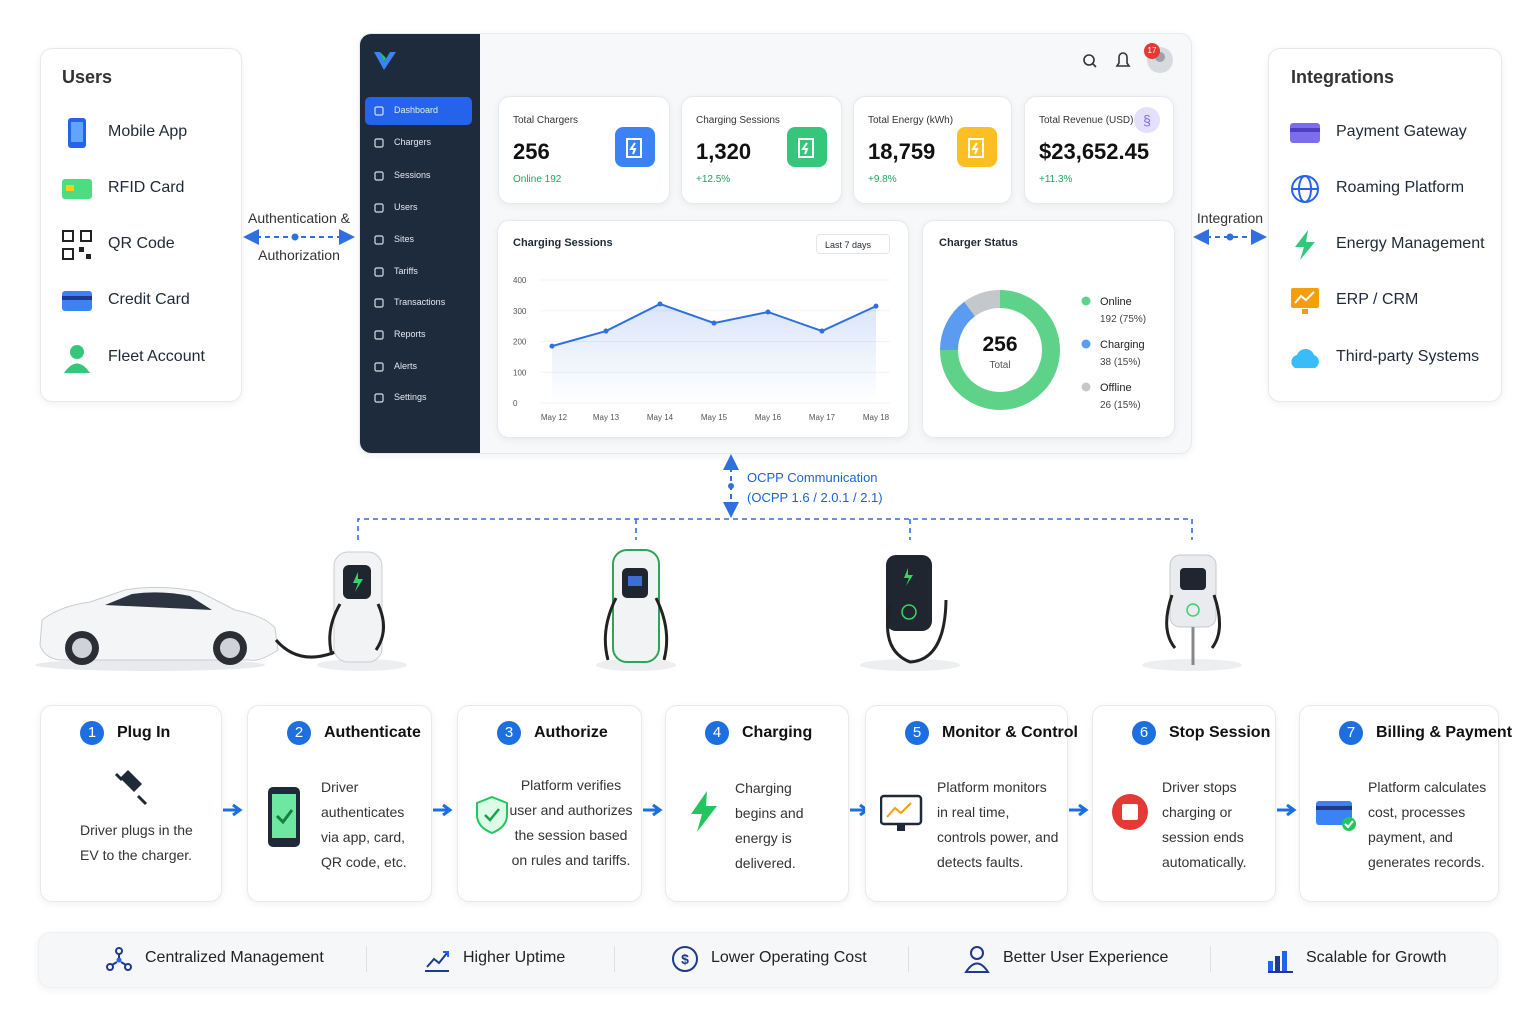  What do you see at coordinates (999, 365) in the screenshot?
I see `donut-total-label: Total` at bounding box center [999, 365].